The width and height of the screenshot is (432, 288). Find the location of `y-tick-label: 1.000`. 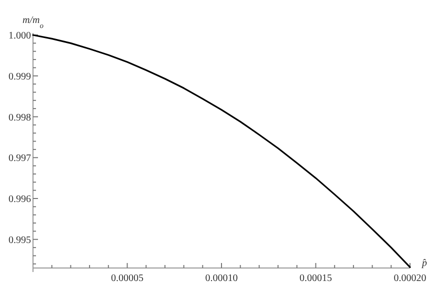

y-tick-label: 1.000 is located at coordinates (19, 36).